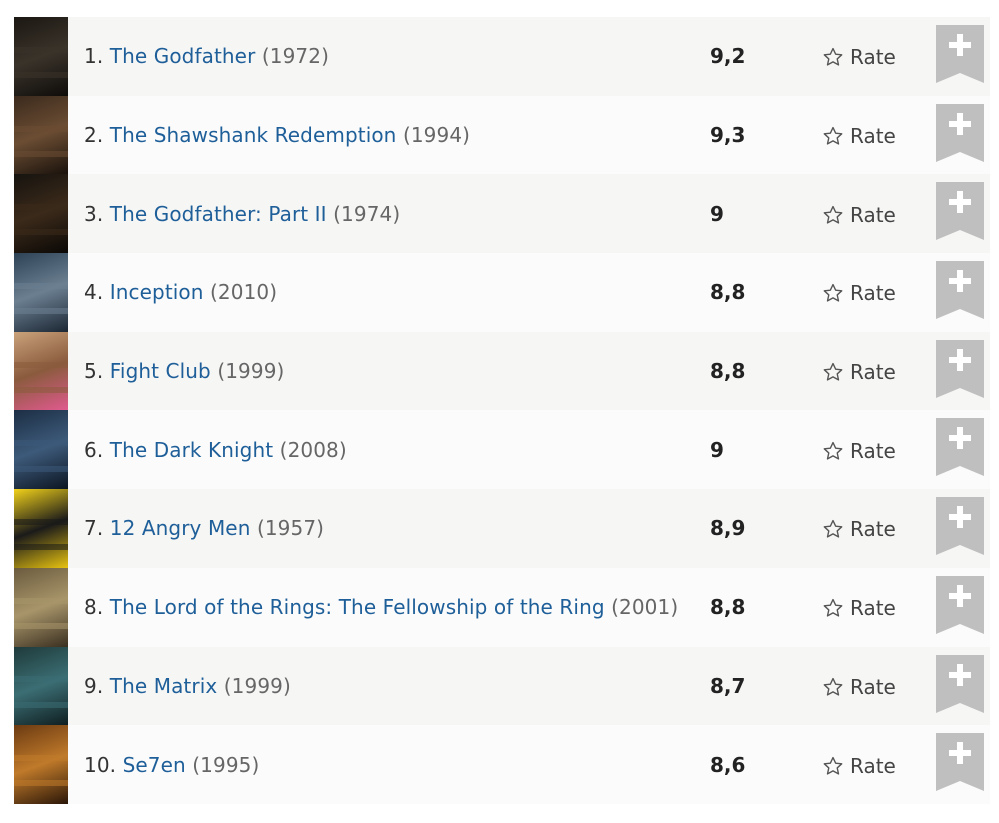  I want to click on title-column: 6. The Dark Knight (2008), so click(215, 450).